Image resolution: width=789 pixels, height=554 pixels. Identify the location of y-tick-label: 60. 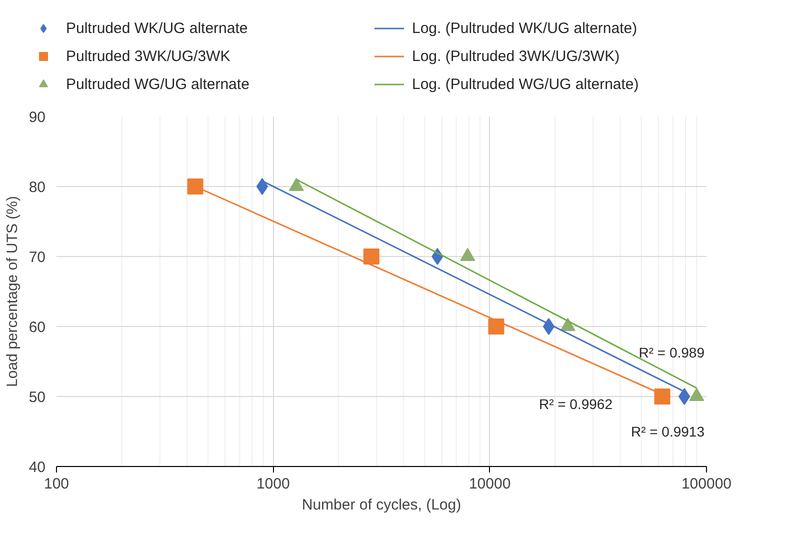
(37, 327).